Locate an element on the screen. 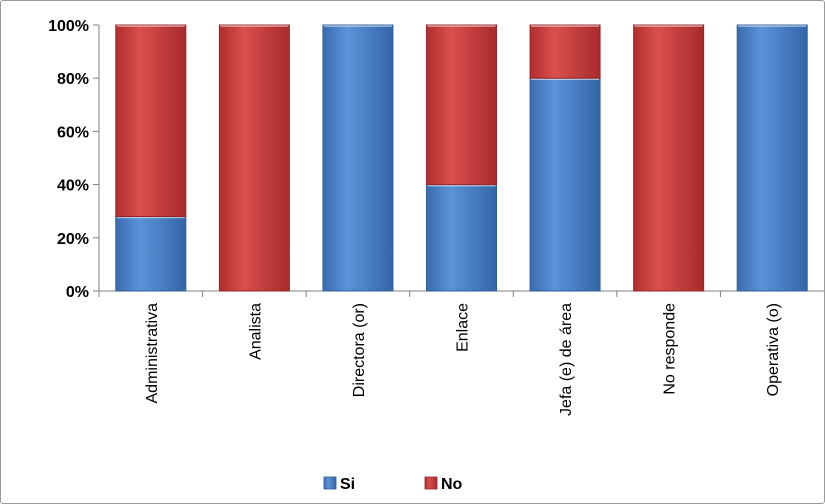  x-category-label: Operativa (o) is located at coordinates (773, 349).